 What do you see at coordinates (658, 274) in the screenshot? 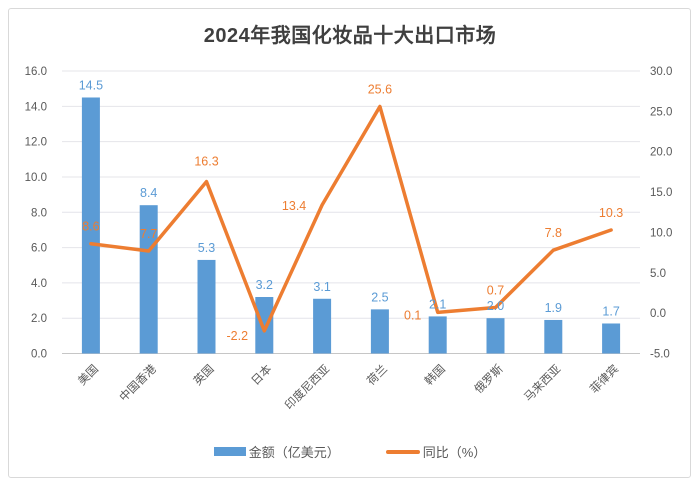
I see `y-axis-right-tick: 5.0` at bounding box center [658, 274].